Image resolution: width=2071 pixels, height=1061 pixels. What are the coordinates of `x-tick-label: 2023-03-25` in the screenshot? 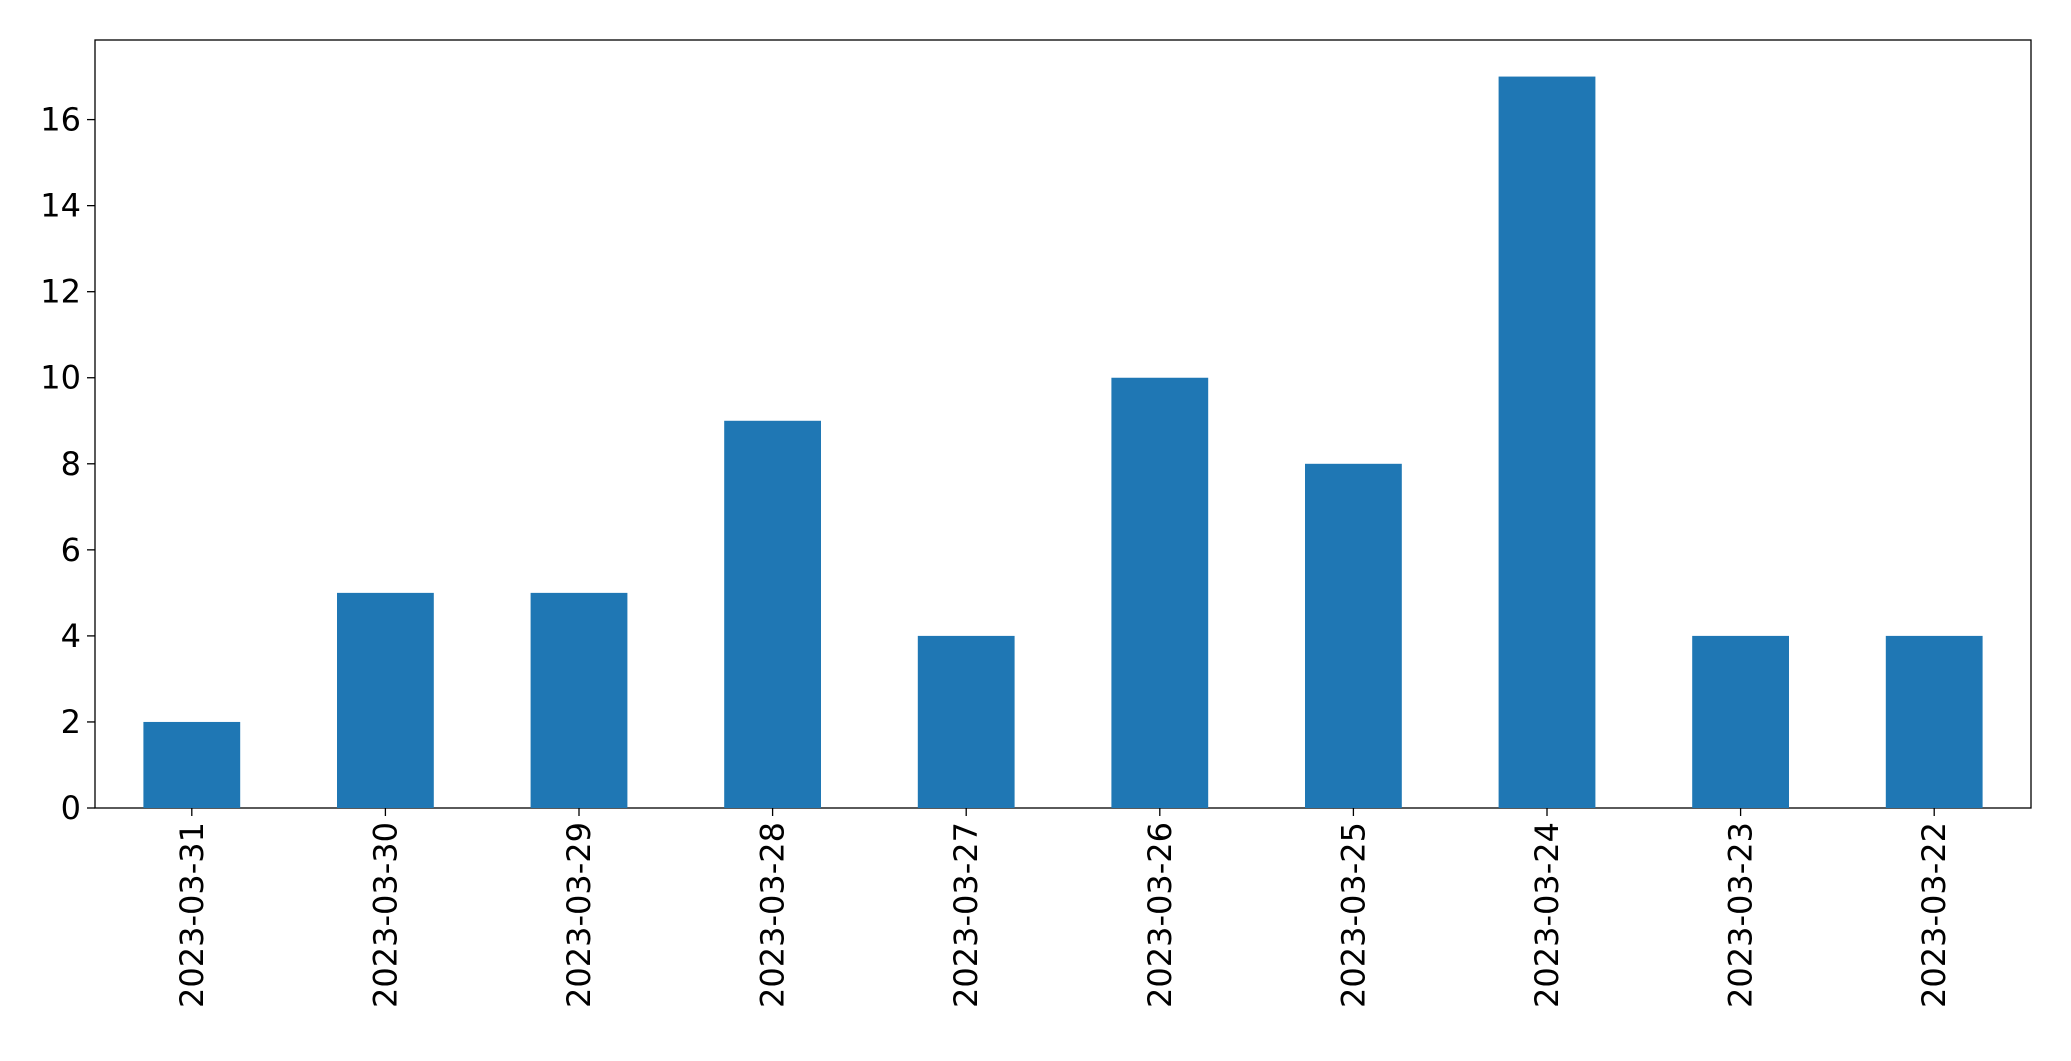 It's located at (1353, 915).